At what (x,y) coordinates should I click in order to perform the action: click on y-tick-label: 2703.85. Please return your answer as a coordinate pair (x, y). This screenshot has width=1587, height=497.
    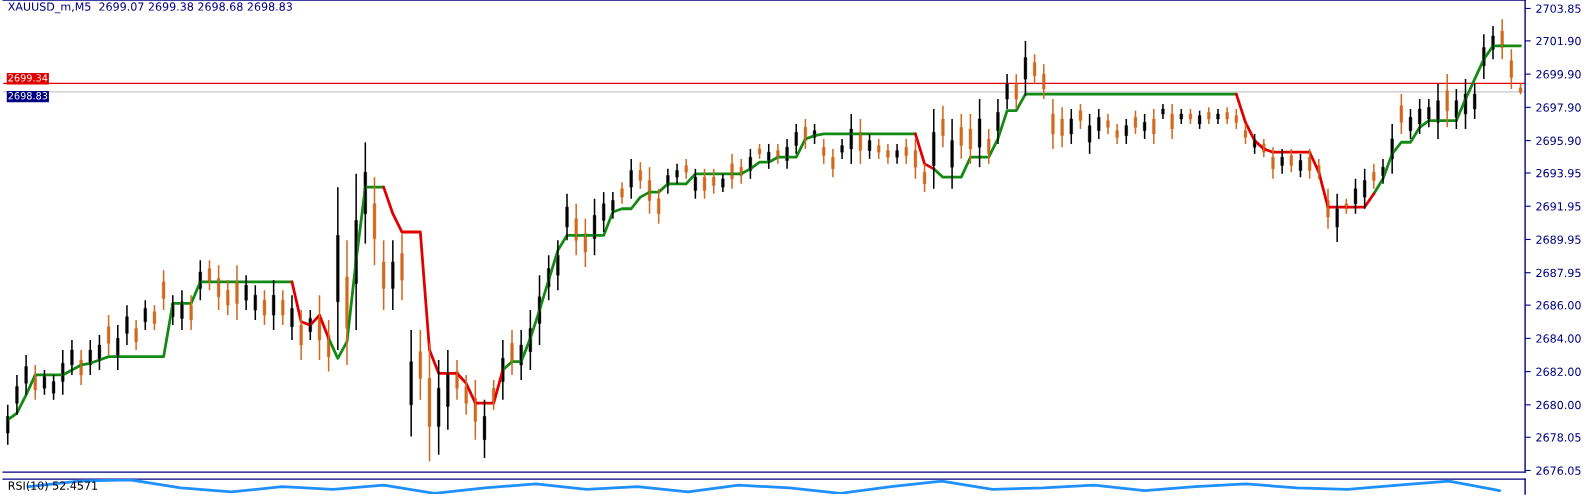
    Looking at the image, I should click on (1558, 8).